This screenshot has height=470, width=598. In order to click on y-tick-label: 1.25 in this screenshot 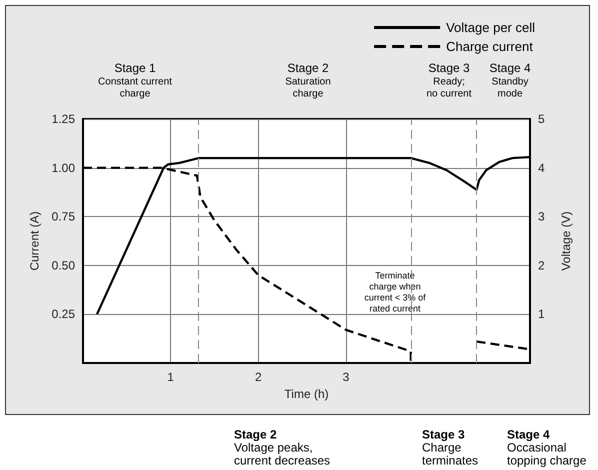, I will do `click(64, 119)`.